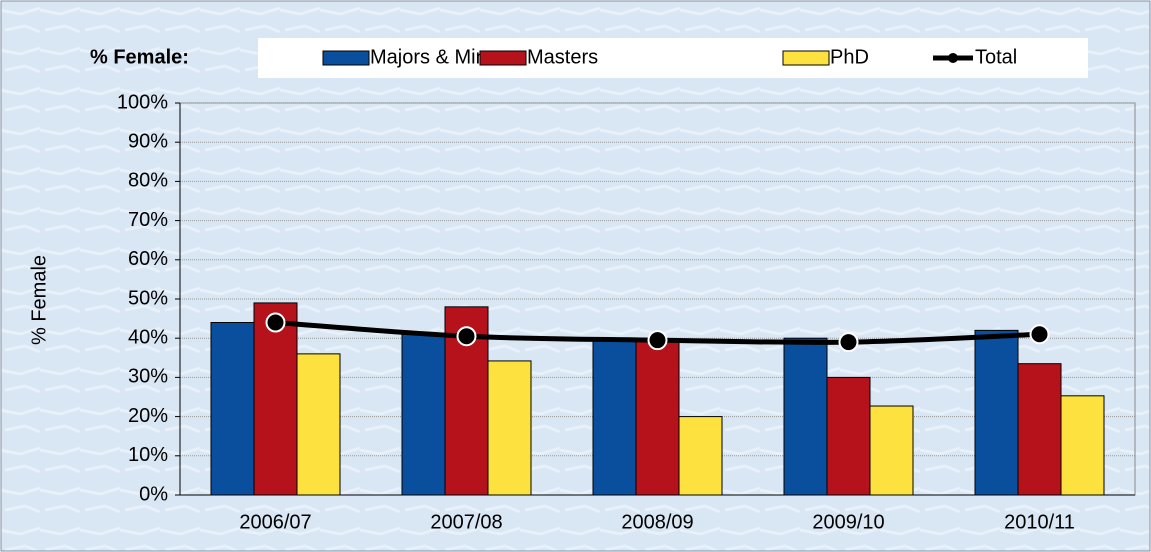 Image resolution: width=1151 pixels, height=552 pixels. Describe the element at coordinates (148, 416) in the screenshot. I see `y-tick-label: 20%` at that location.